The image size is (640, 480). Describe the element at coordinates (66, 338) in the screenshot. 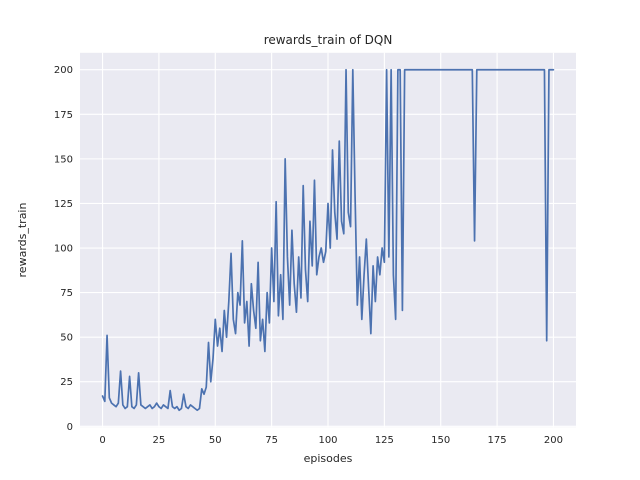

I see `y-tick-label: 50` at that location.